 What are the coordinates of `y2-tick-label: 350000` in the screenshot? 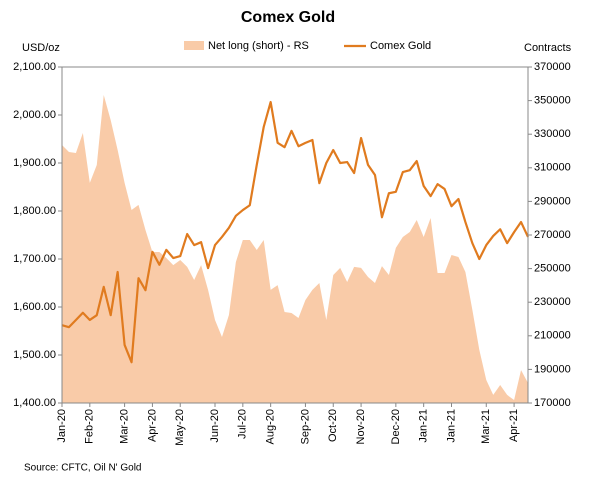 It's located at (552, 101).